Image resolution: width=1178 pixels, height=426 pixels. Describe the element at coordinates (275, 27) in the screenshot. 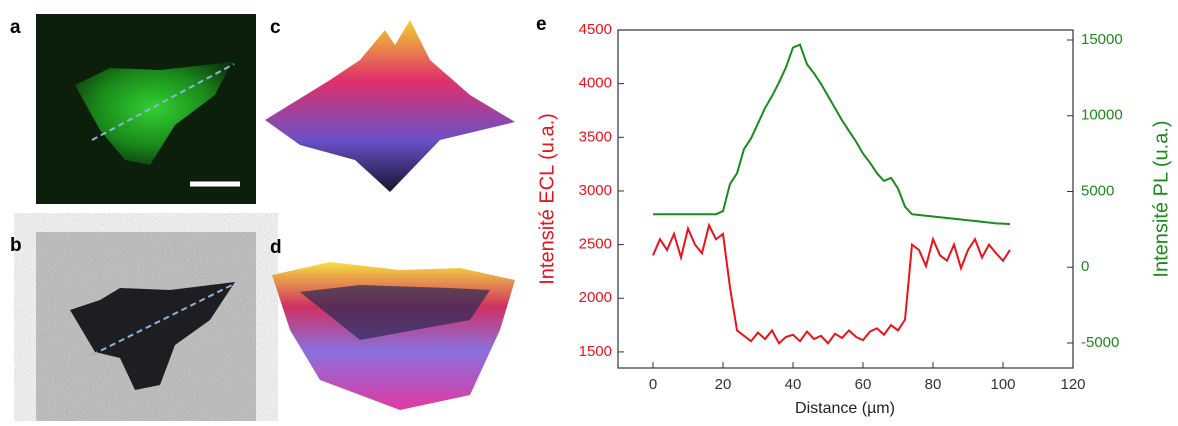

I see `panel-label: c` at that location.